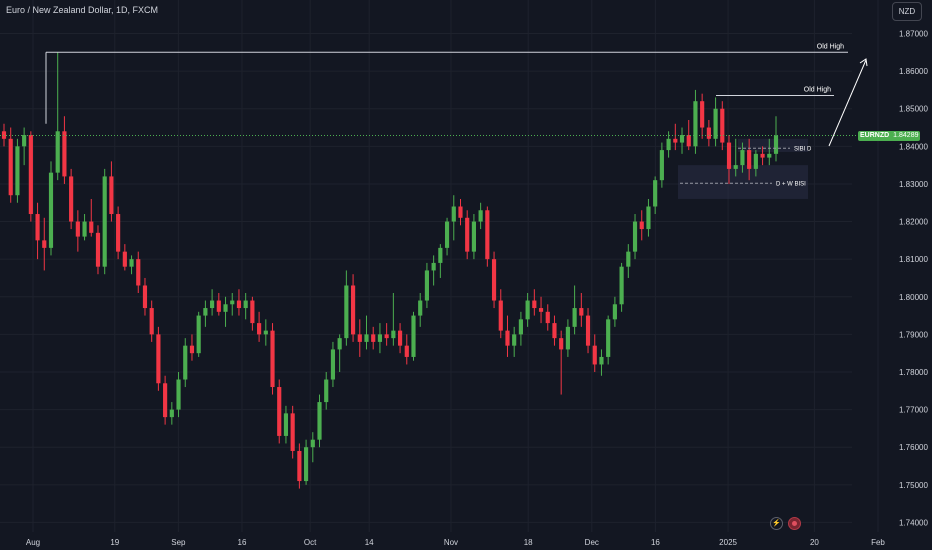 This screenshot has width=932, height=550. Describe the element at coordinates (913, 485) in the screenshot. I see `y-tick-label: 1.75000` at that location.